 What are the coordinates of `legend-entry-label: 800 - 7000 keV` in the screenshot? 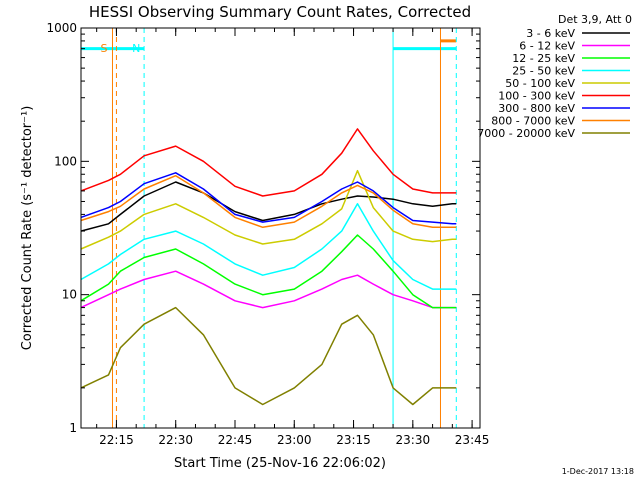 It's located at (533, 121).